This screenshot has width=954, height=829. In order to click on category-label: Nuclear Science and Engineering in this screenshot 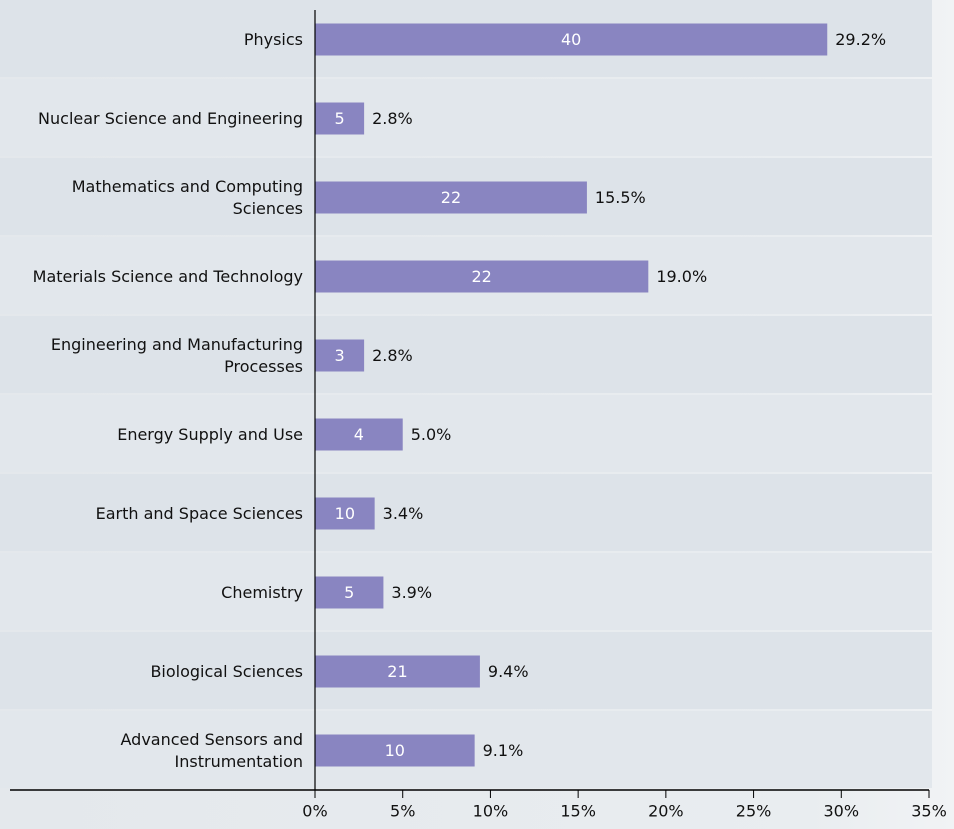, I will do `click(151, 119)`.